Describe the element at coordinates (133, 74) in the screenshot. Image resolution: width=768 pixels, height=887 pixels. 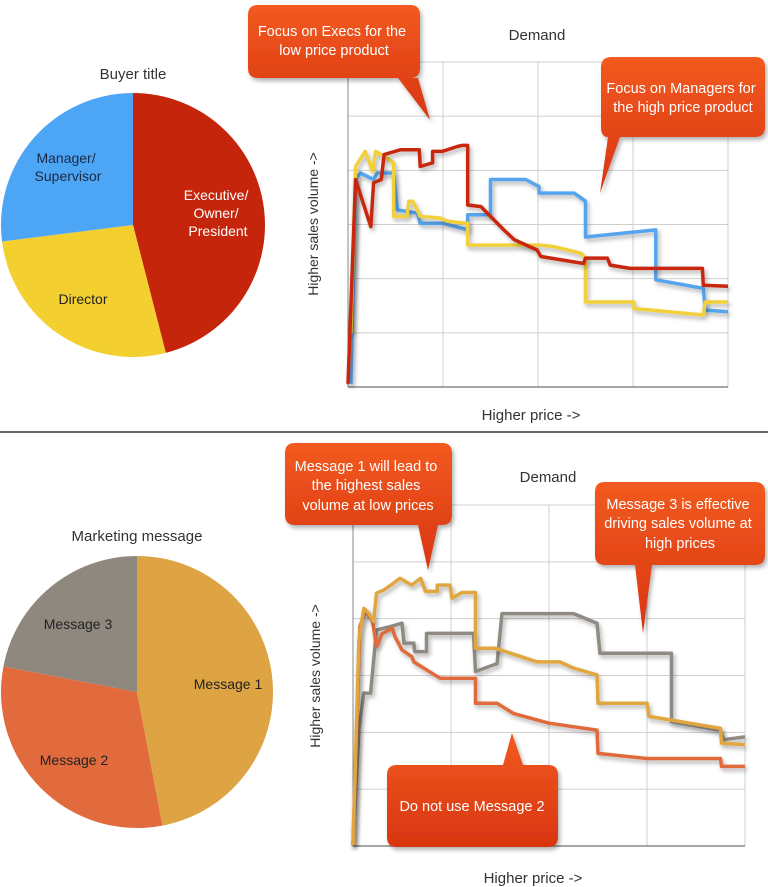
I see `pie-title-buyer: Buyer title` at that location.